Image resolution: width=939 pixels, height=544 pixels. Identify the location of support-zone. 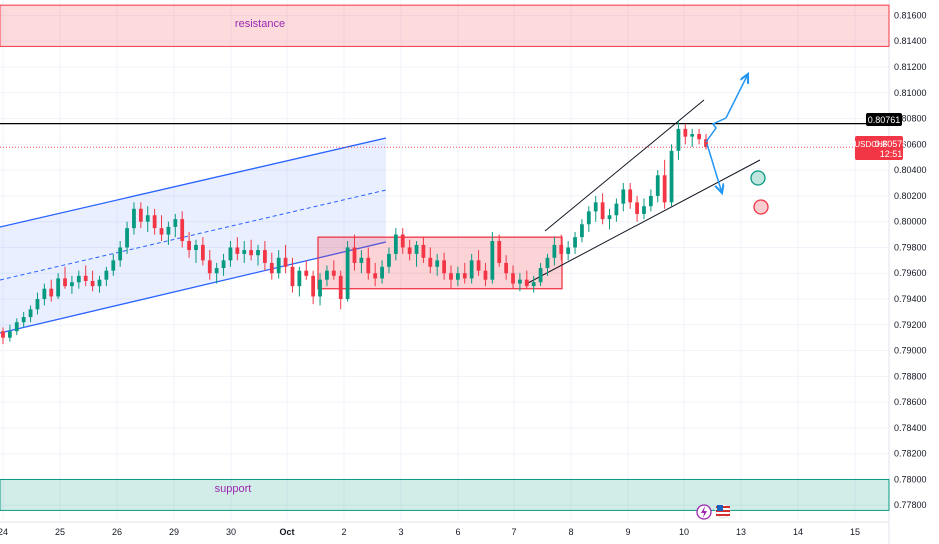
(445, 494).